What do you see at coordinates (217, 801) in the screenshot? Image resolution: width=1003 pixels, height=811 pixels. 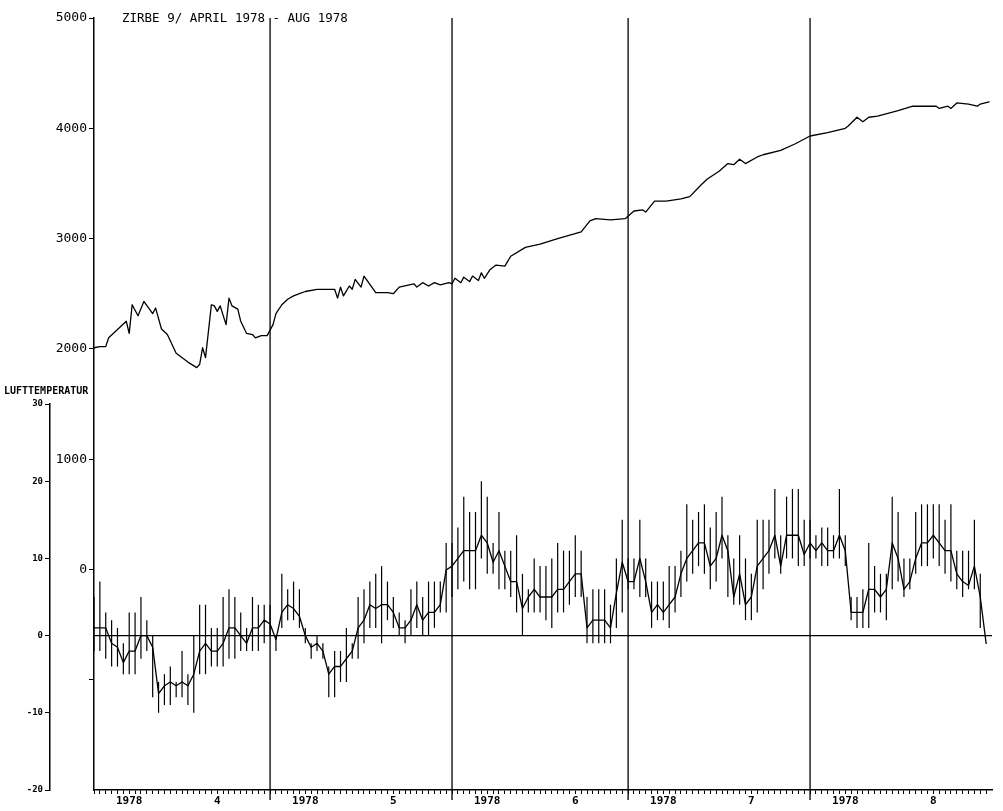 I see `x-tick-label: 4` at bounding box center [217, 801].